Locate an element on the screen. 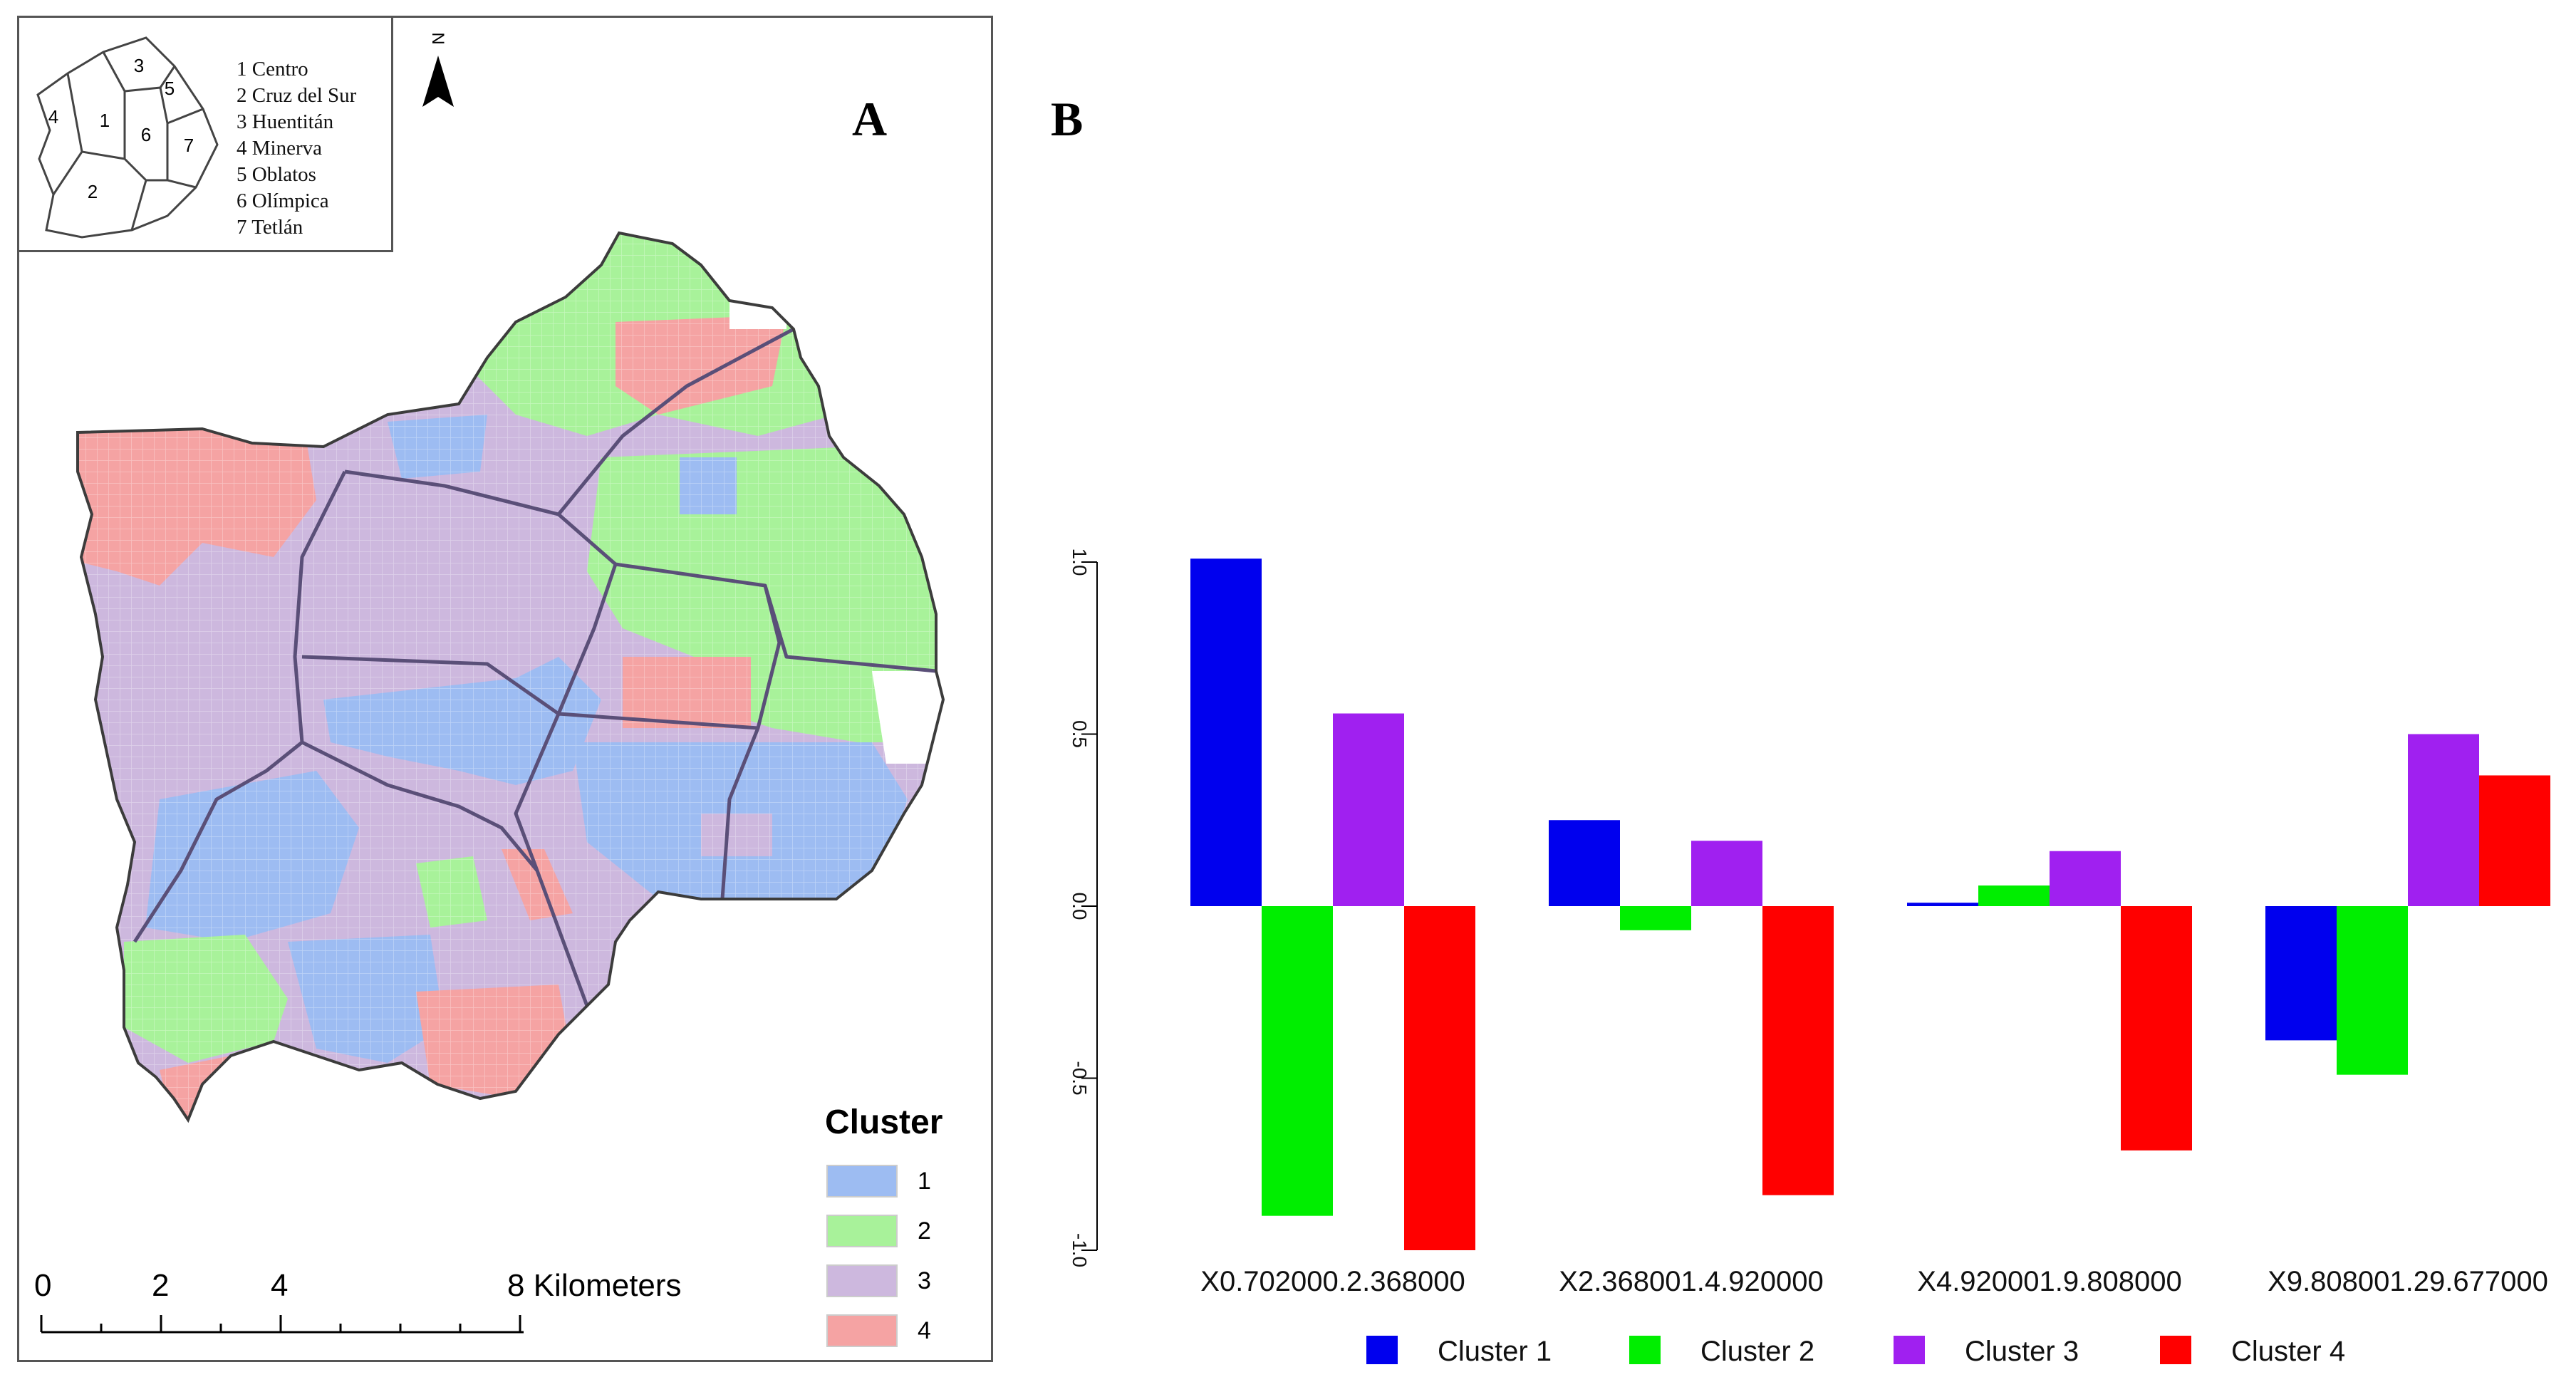 This screenshot has width=2576, height=1387. inset-zone-1: 1 is located at coordinates (105, 120).